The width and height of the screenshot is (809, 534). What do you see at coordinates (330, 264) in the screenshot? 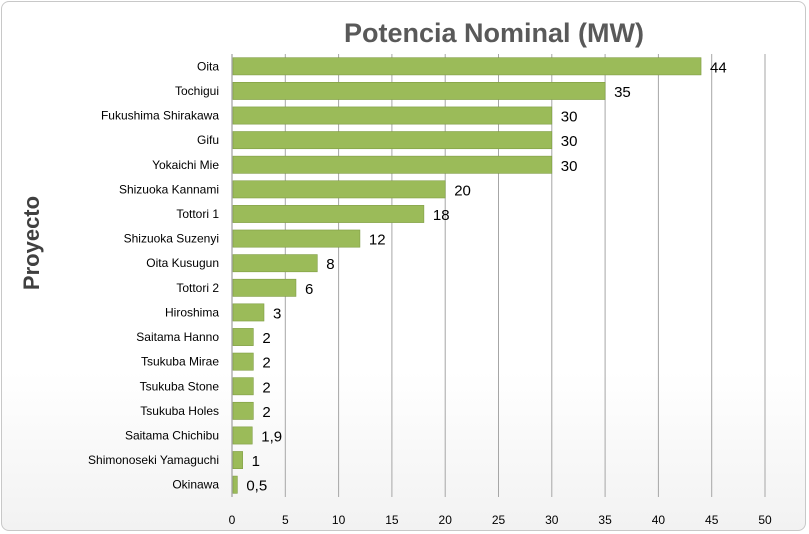
I see `data-label: 8` at bounding box center [330, 264].